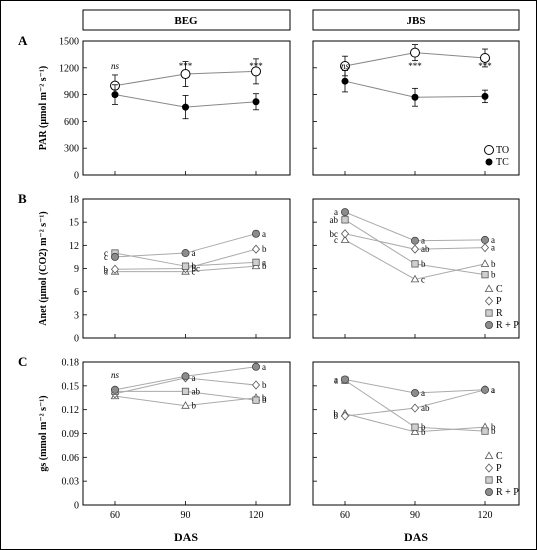 This screenshot has height=550, width=537. Describe the element at coordinates (485, 66) in the screenshot. I see `significance-annotation: ***` at that location.